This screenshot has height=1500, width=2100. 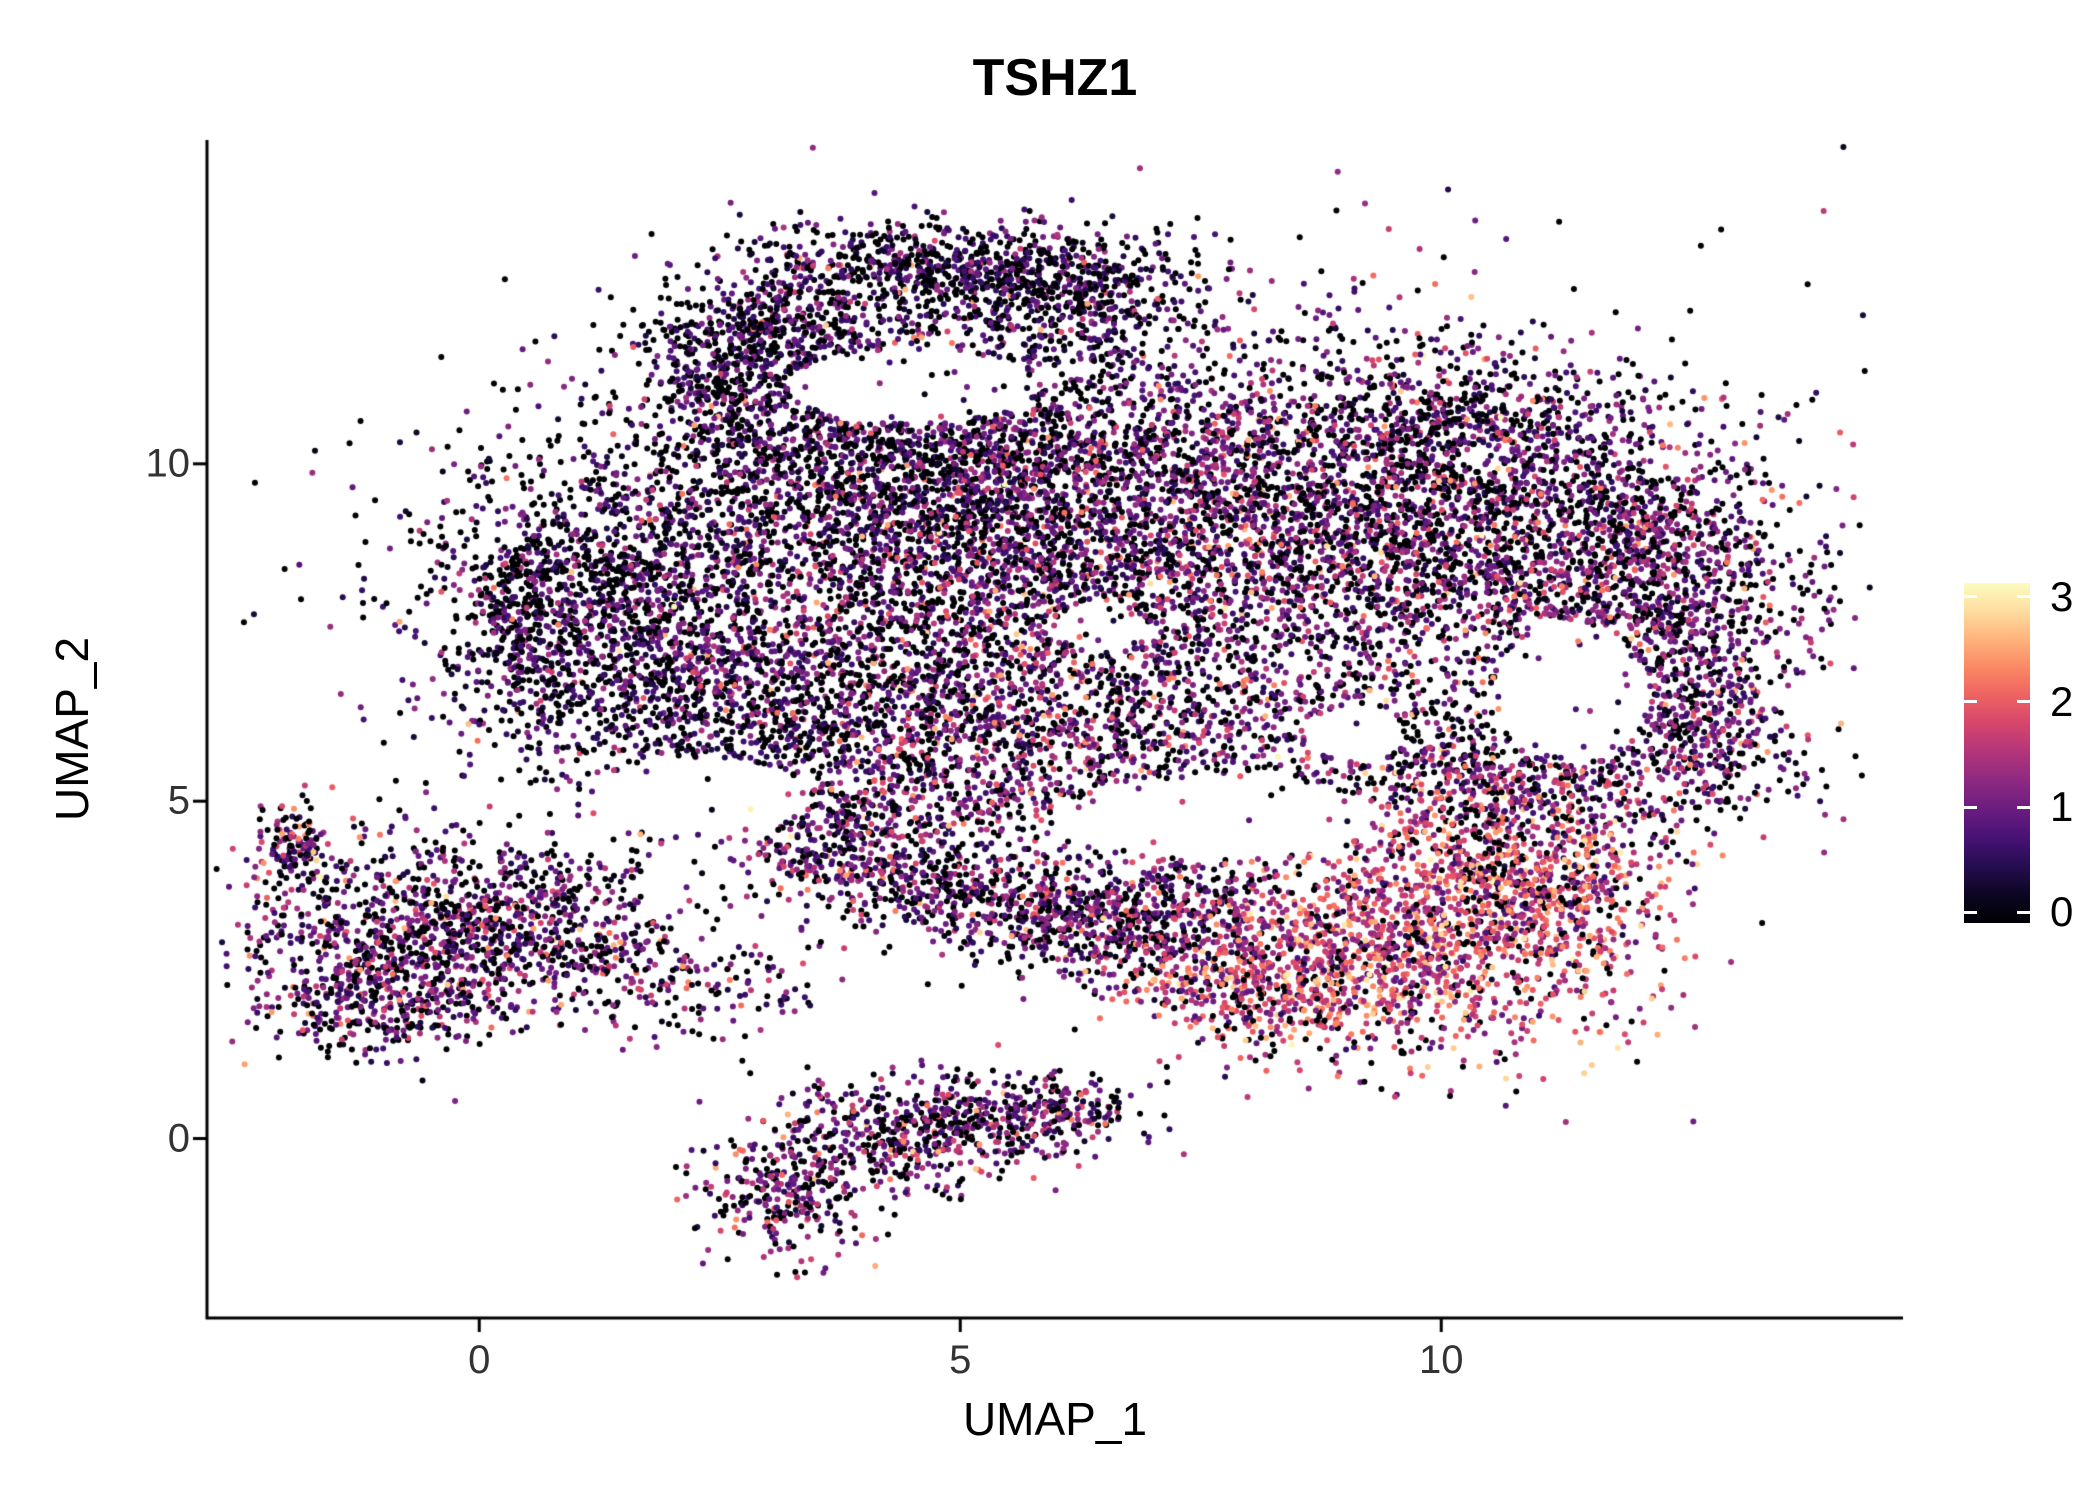 What do you see at coordinates (1055, 1419) in the screenshot?
I see `x-axis-title: UMAP_1` at bounding box center [1055, 1419].